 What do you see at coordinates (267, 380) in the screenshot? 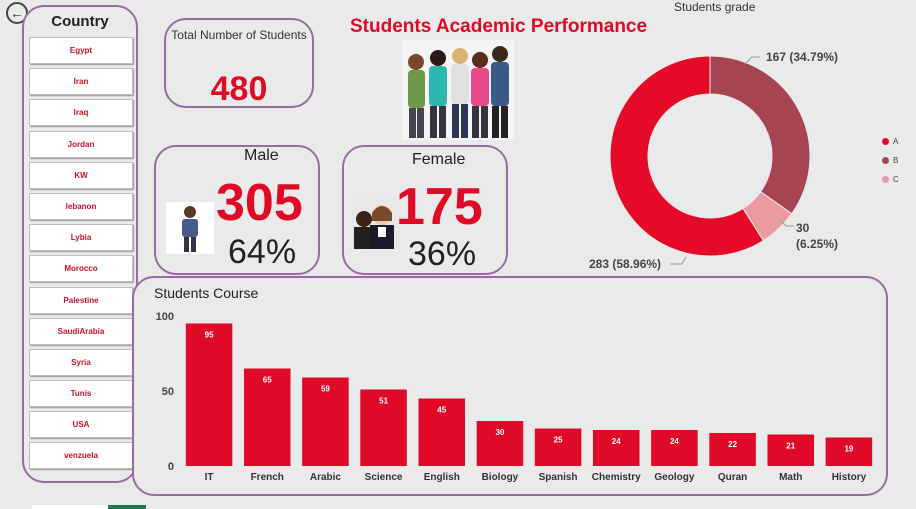
I see `data-label-french: 65` at bounding box center [267, 380].